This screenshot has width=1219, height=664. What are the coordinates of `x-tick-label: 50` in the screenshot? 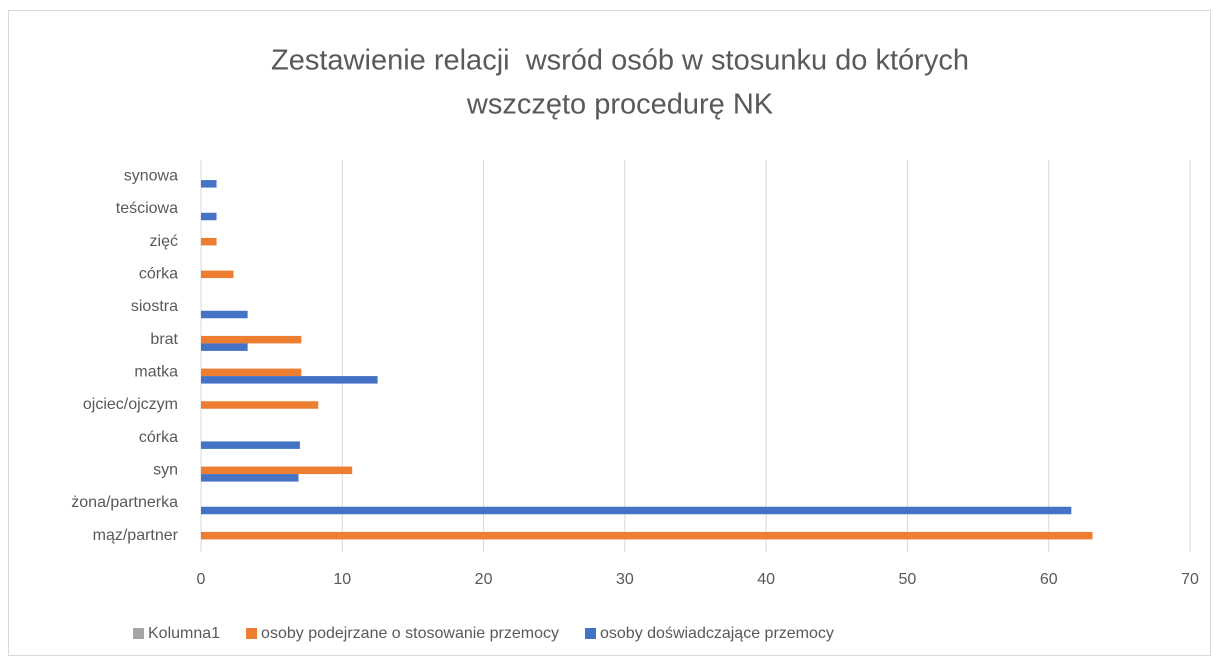 It's located at (908, 579).